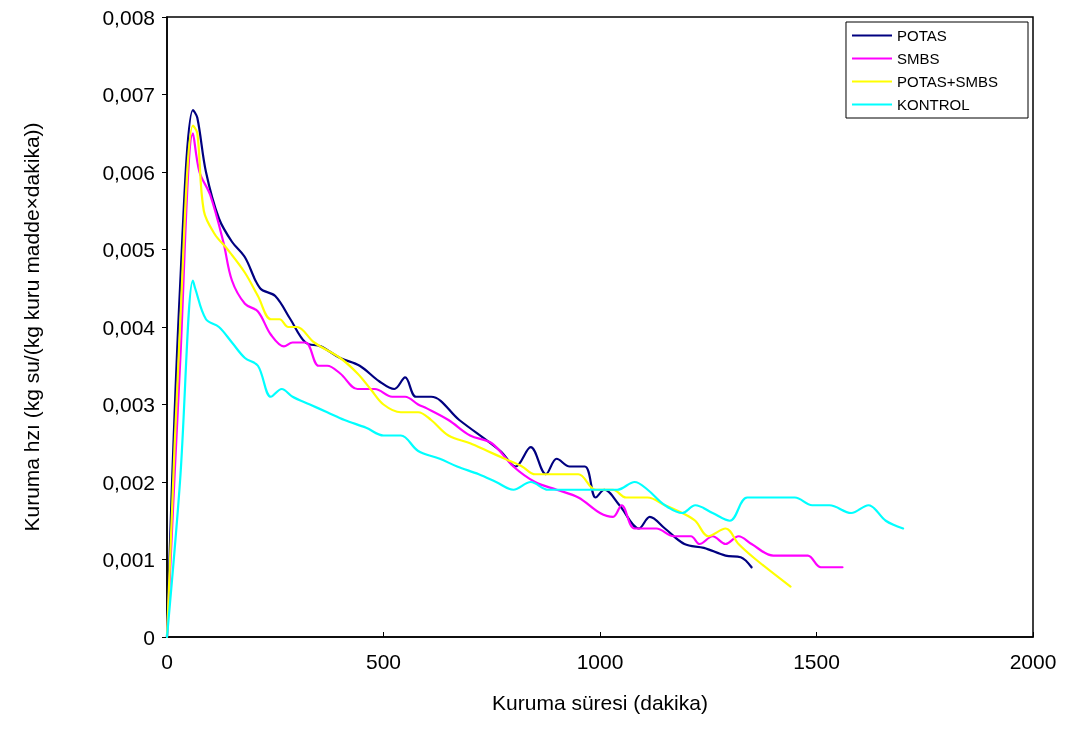  What do you see at coordinates (948, 81) in the screenshot?
I see `legend-label: POTAS+SMBS` at bounding box center [948, 81].